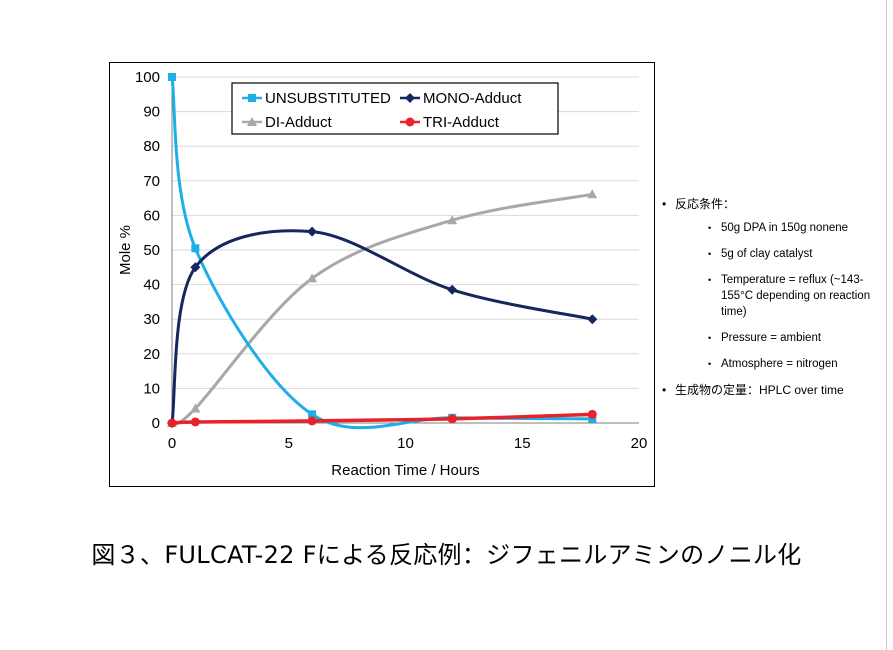 Image resolution: width=893 pixels, height=650 pixels. I want to click on condition-item: Atmosphere = nitrogen, so click(796, 364).